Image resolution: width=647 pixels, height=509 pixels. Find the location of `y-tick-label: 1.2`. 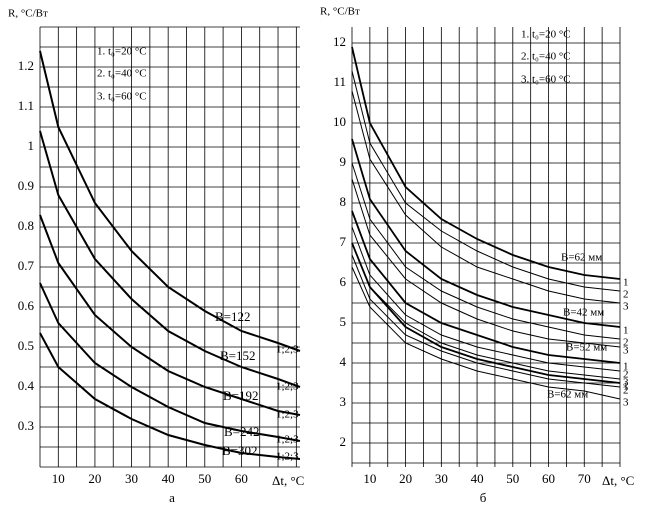

y-tick-label: 1.2 is located at coordinates (26, 65).